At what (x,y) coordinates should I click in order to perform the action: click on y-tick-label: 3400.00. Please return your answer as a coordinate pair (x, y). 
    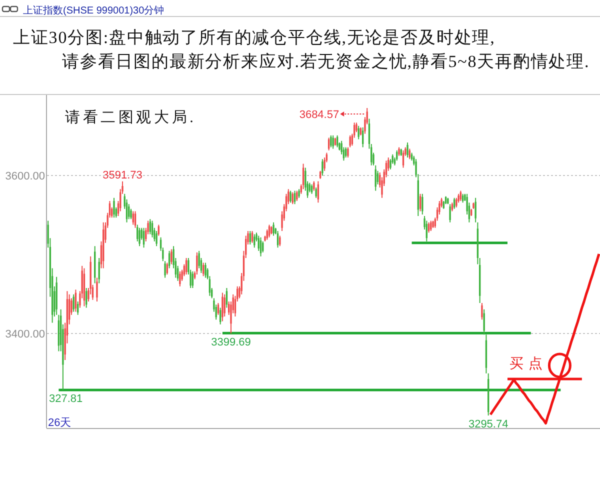
    Looking at the image, I should click on (25, 334).